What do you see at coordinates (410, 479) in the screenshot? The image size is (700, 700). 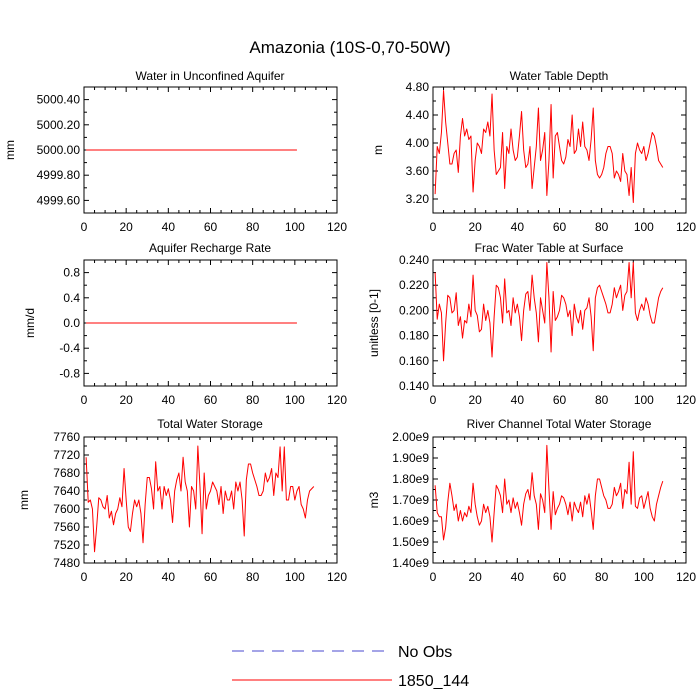 I see `y-tick-label: 1.80e9` at bounding box center [410, 479].